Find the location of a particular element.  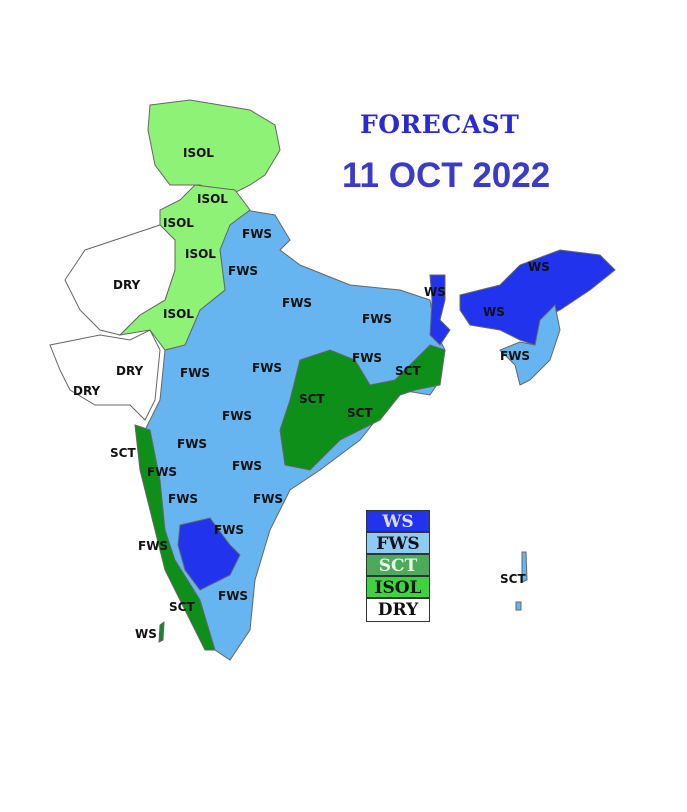

region-rajasthan-dry is located at coordinates (120, 280).